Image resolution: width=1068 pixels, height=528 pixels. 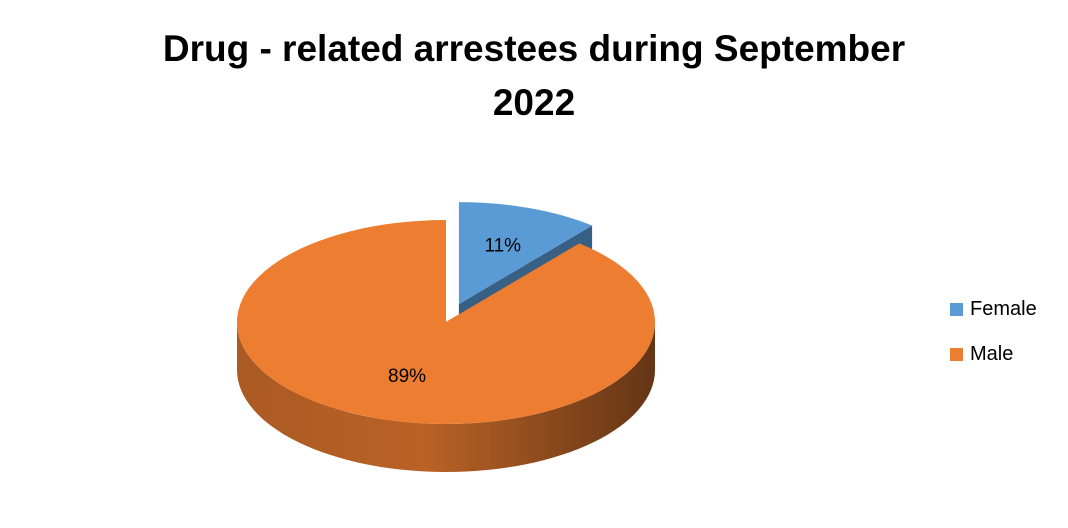 I want to click on legend-label-male: Male, so click(x=992, y=353).